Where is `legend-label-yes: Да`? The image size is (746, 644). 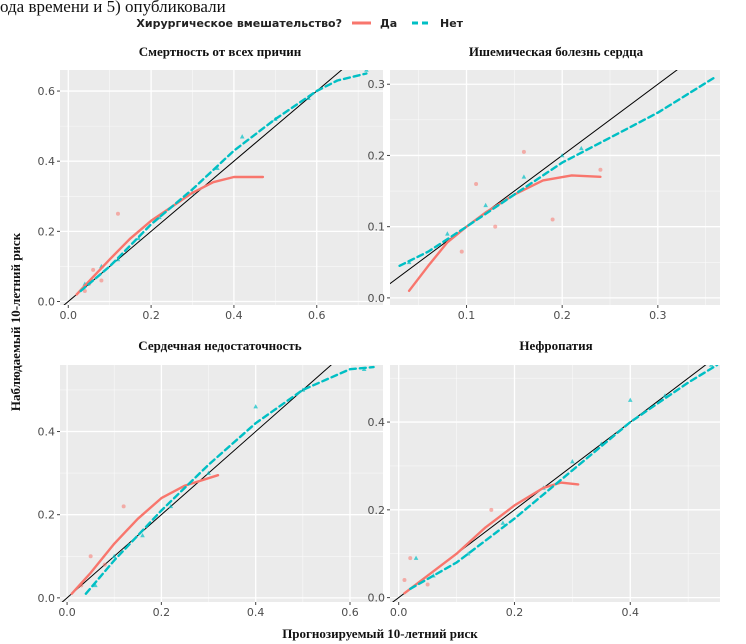 legend-label-yes: Да is located at coordinates (388, 23).